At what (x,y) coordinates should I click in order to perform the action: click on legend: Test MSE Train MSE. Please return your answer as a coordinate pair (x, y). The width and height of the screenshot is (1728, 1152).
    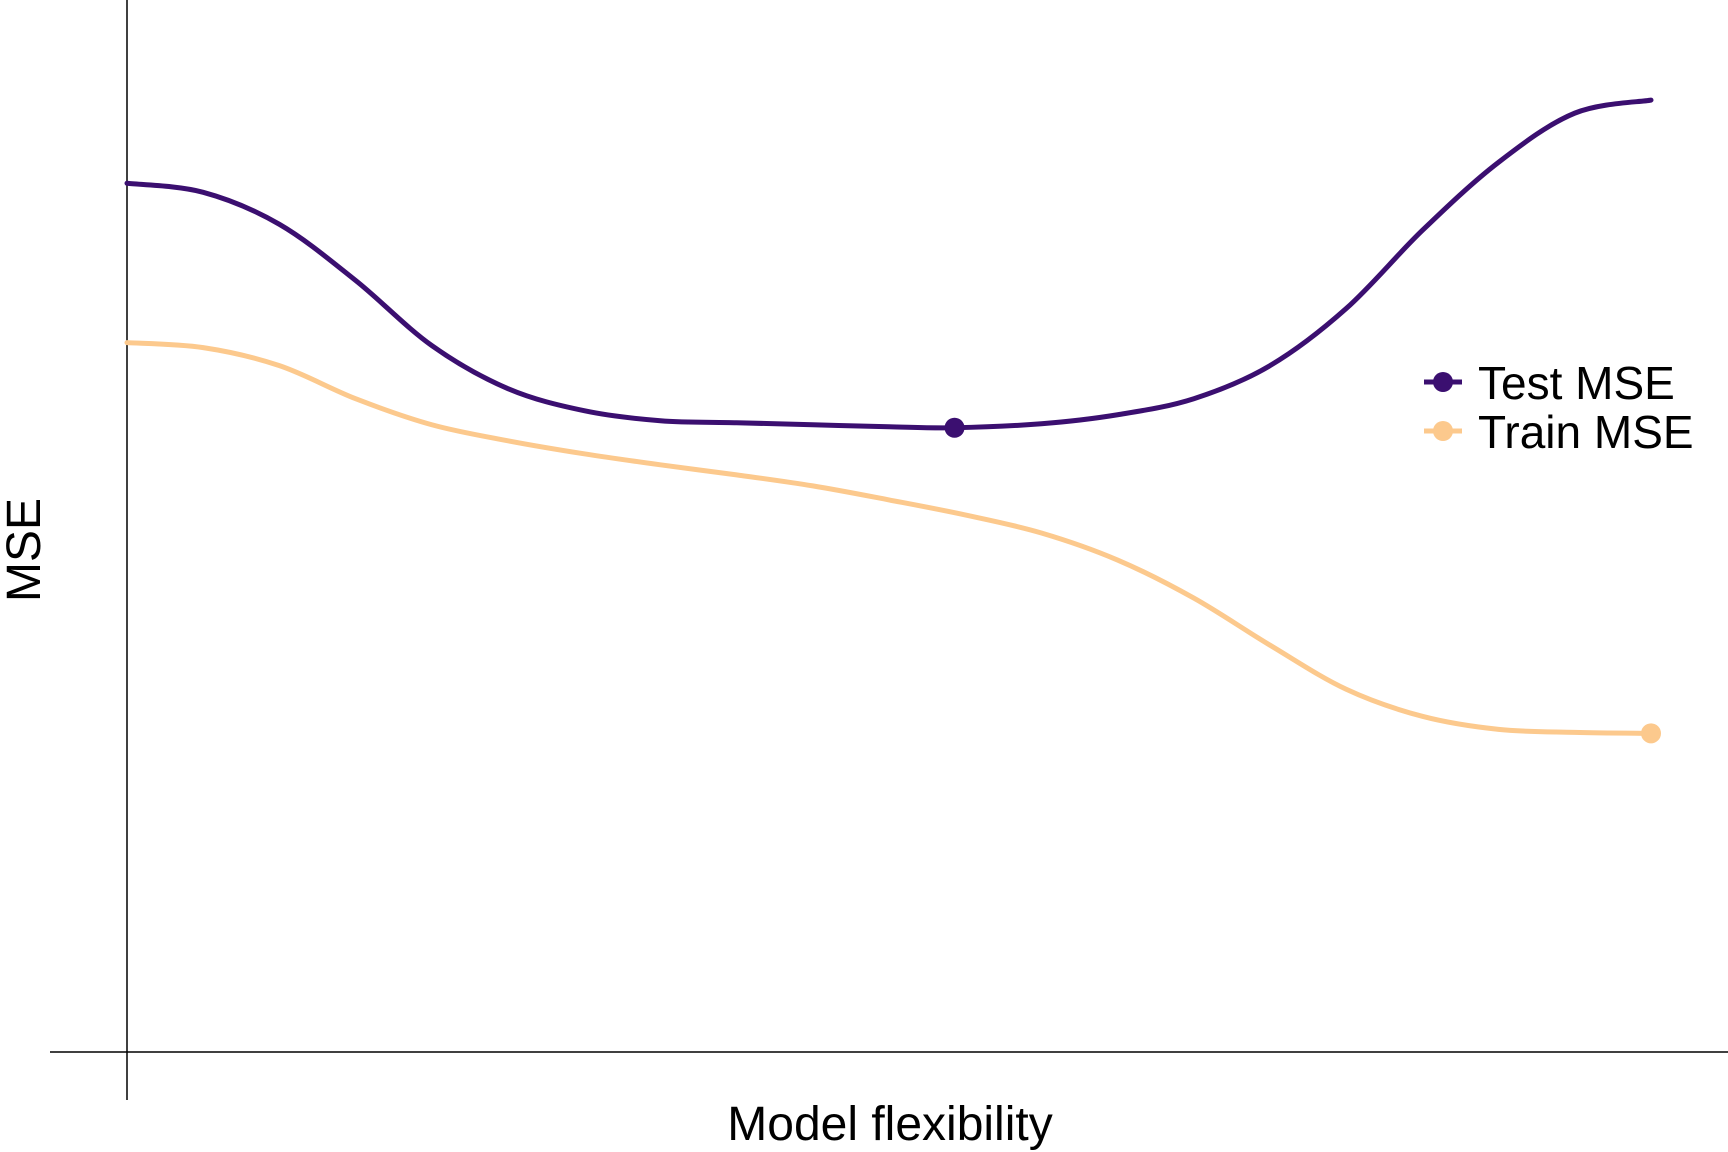
    Looking at the image, I should click on (1559, 407).